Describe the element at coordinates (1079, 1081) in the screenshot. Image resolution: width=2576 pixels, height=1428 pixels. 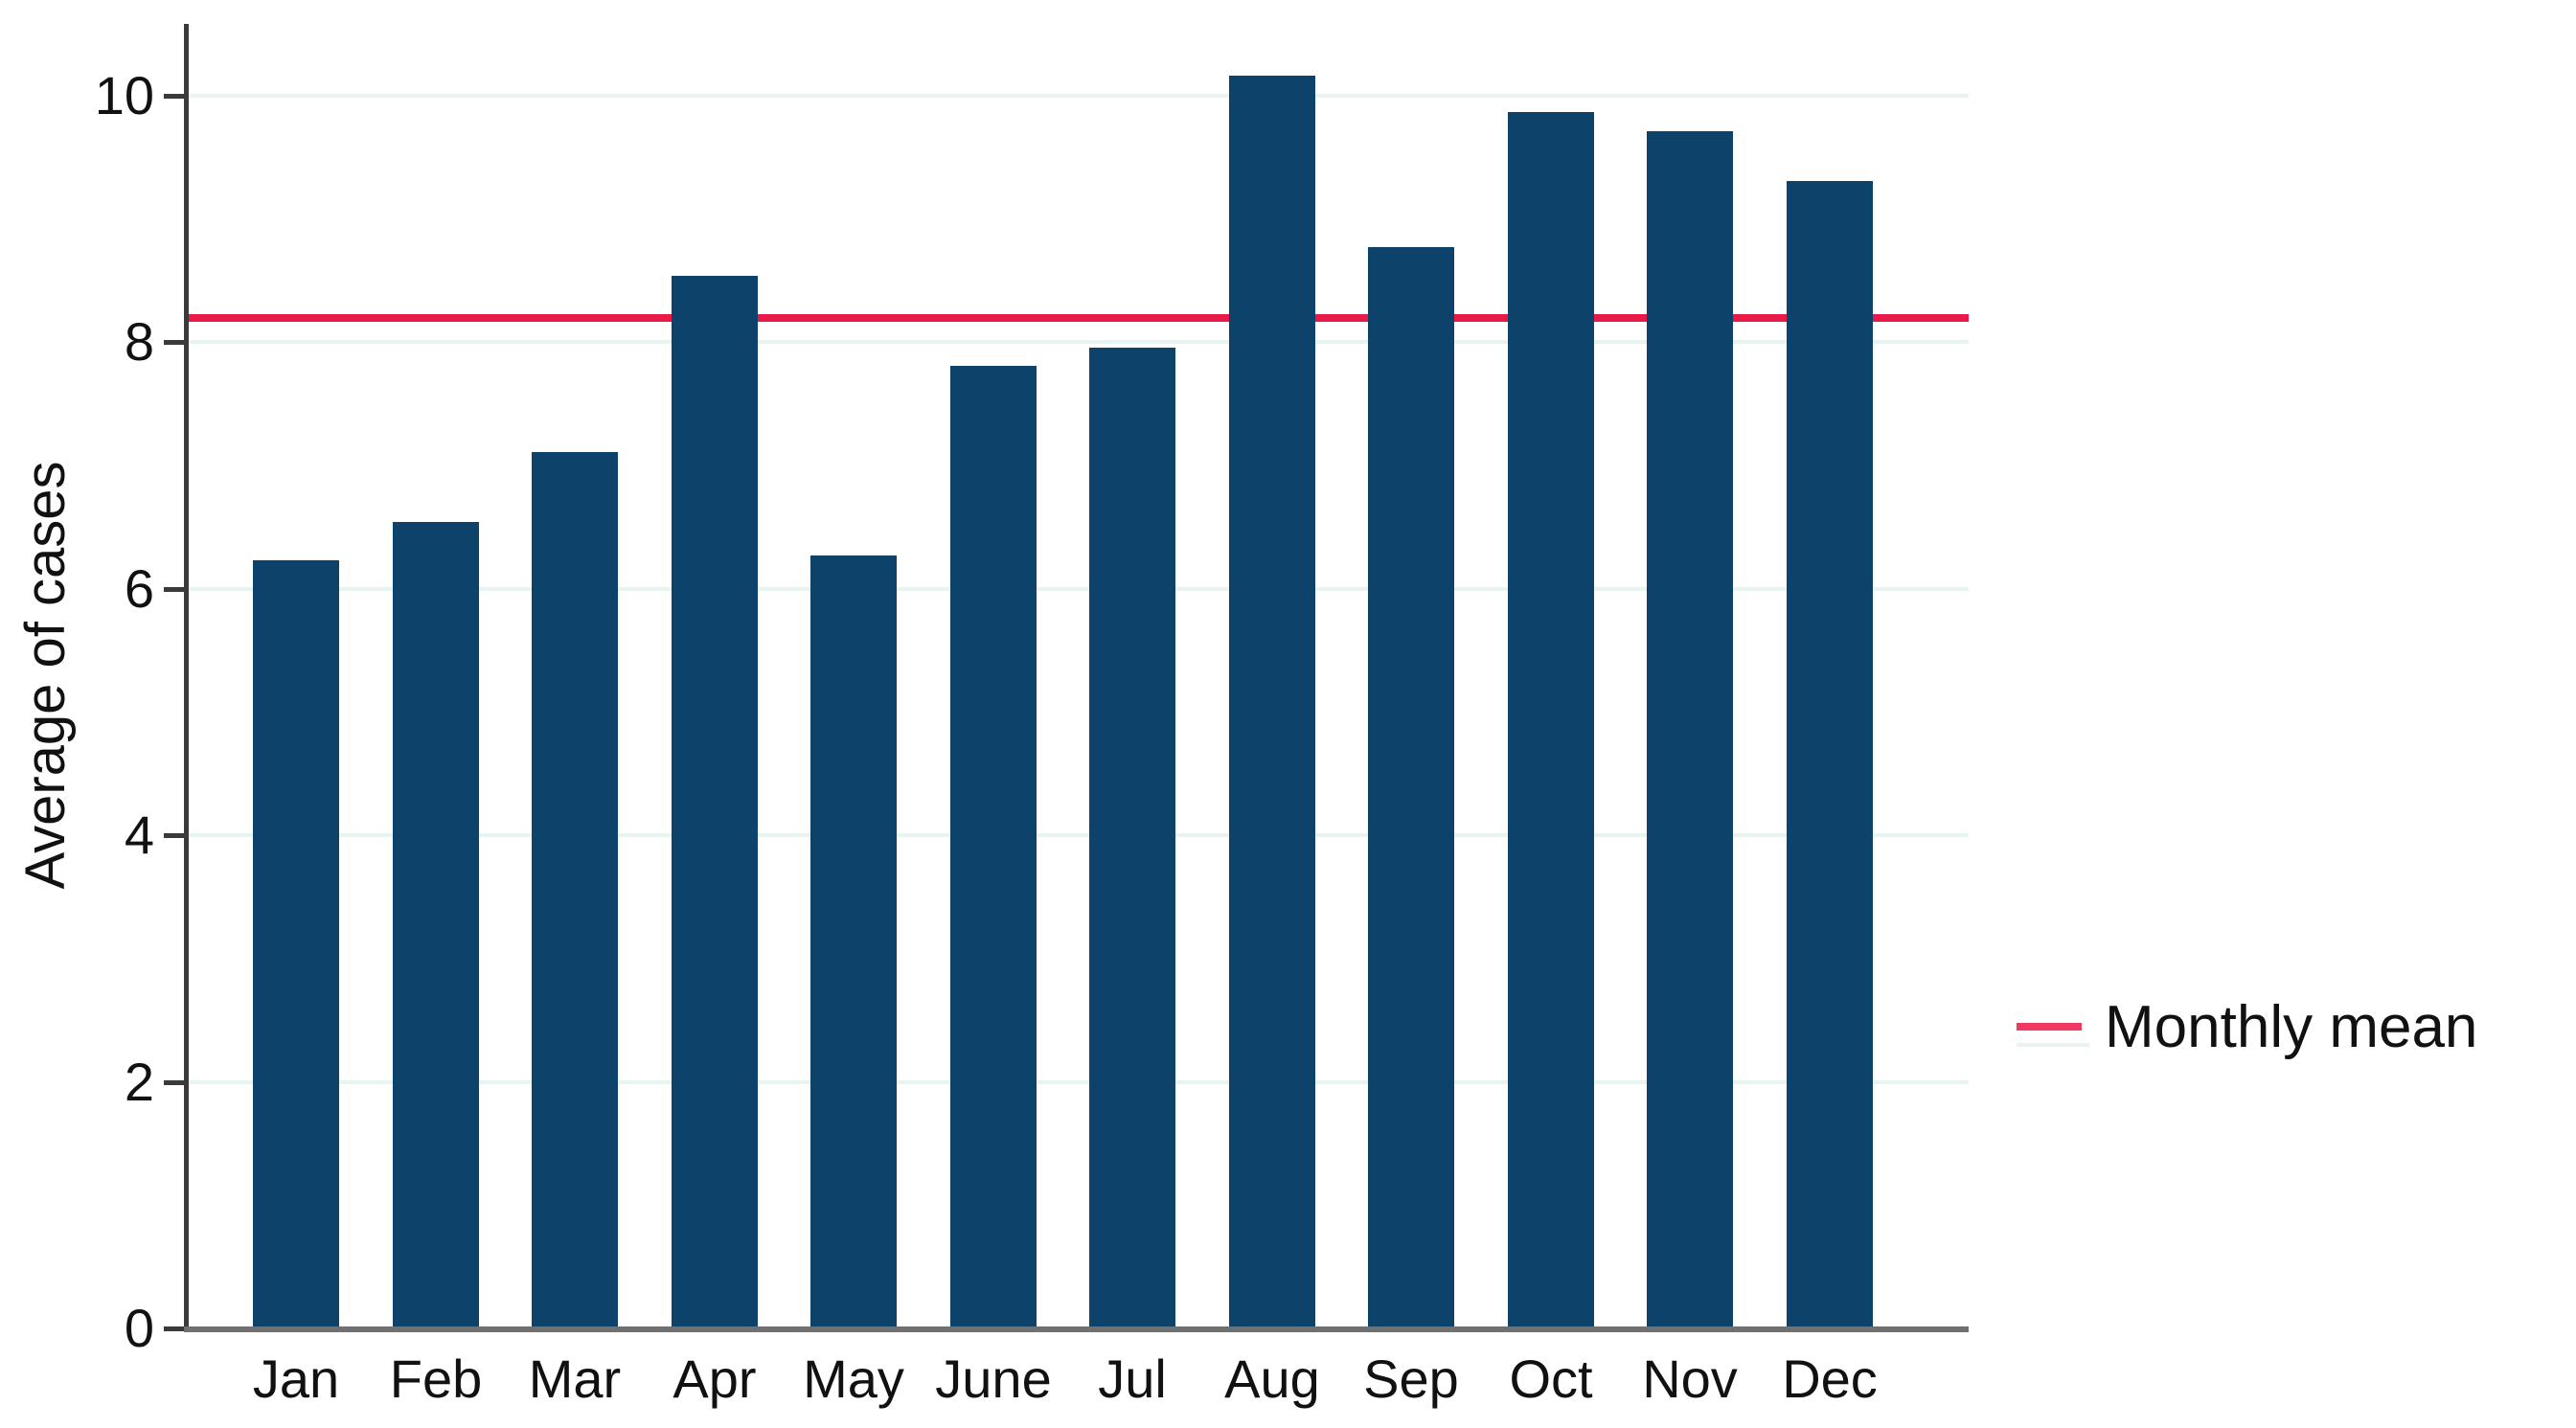
I see `gridline-y2` at that location.